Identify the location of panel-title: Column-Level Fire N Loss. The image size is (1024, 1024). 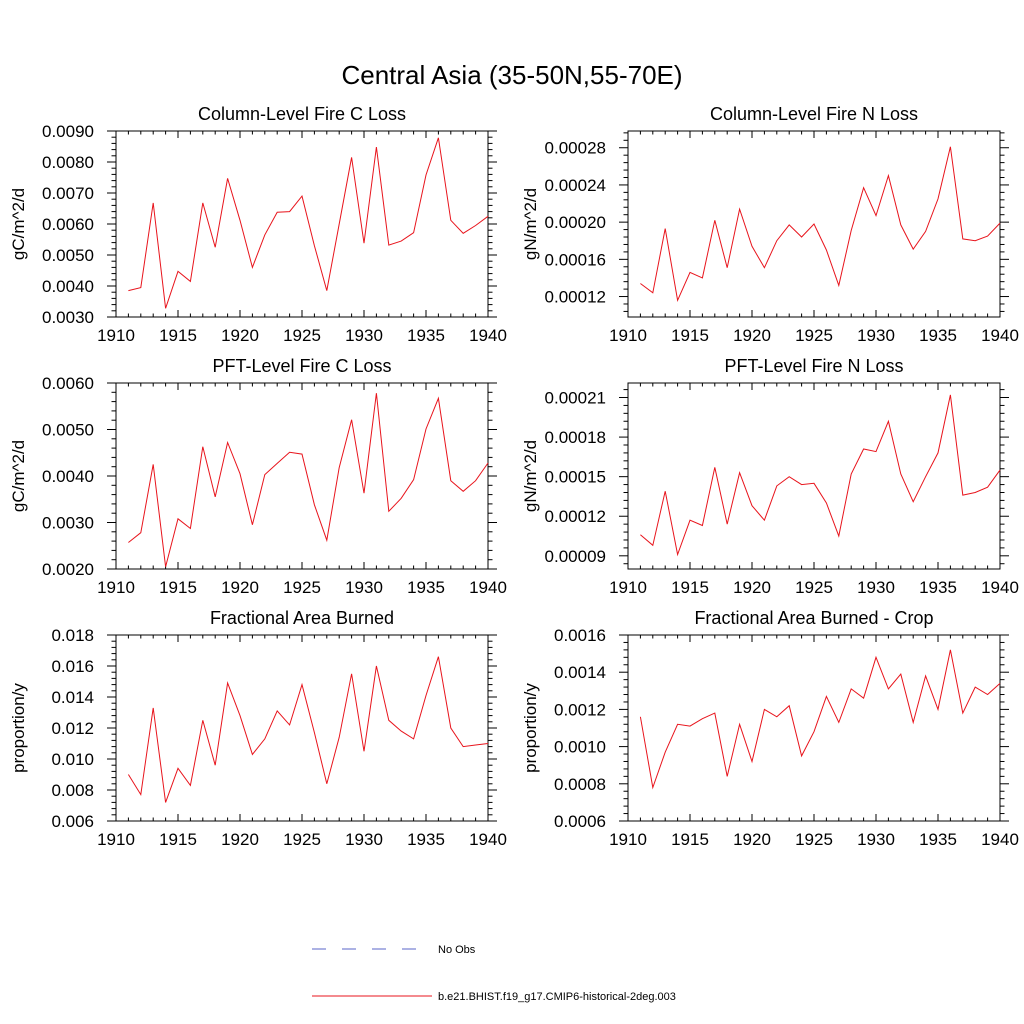
(814, 114).